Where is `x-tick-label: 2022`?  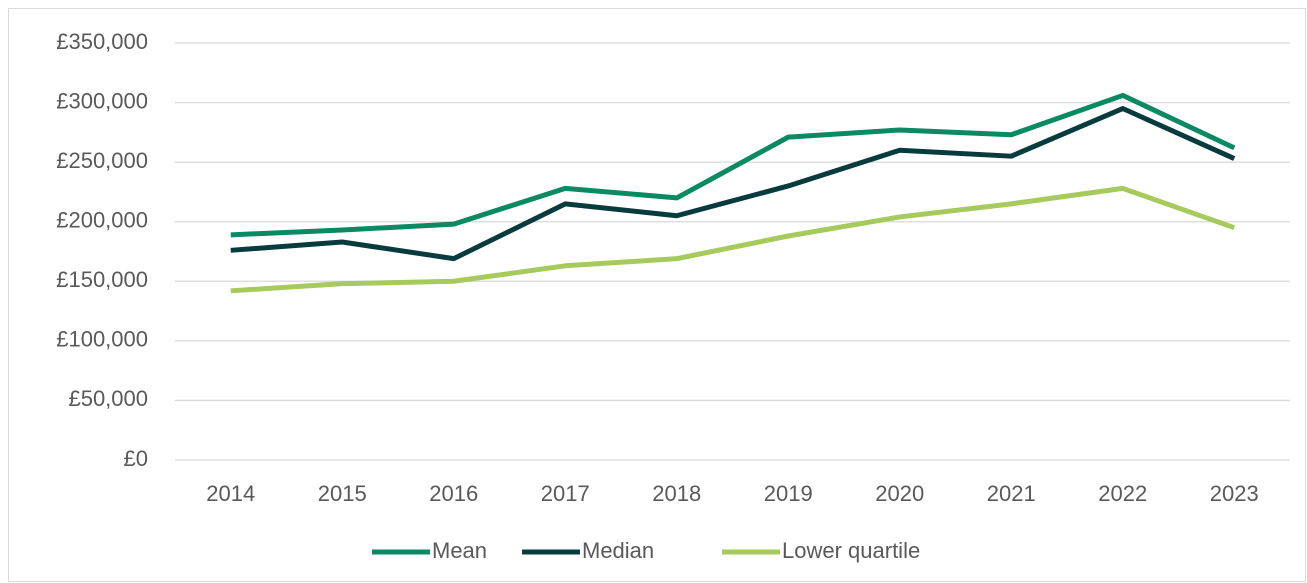 x-tick-label: 2022 is located at coordinates (1122, 493).